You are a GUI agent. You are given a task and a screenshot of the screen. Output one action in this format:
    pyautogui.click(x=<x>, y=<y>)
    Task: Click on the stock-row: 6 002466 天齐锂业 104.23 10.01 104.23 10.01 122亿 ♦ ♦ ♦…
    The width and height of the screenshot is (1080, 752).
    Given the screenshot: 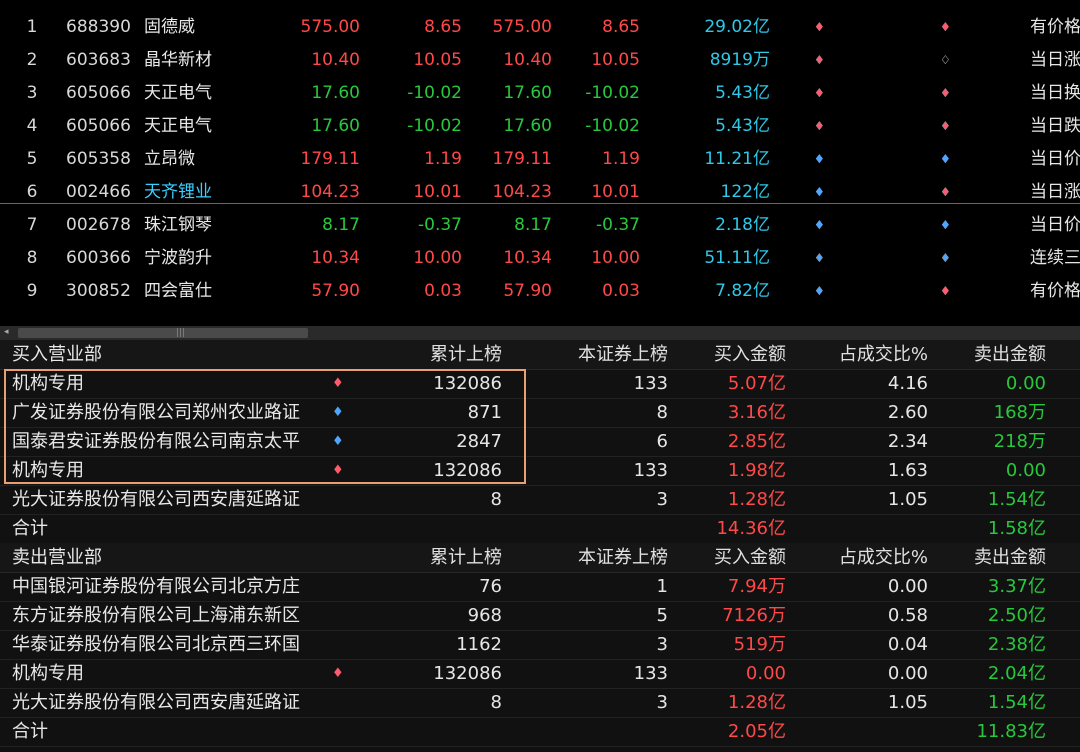 What is the action you would take?
    pyautogui.click(x=540, y=192)
    